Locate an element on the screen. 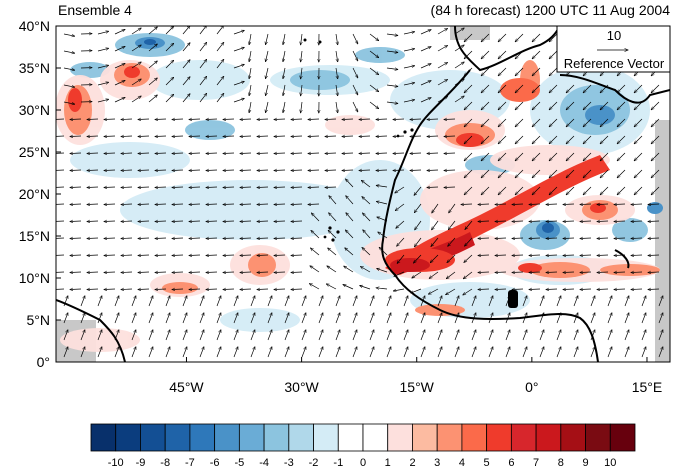 This screenshot has height=471, width=673. colorbar-label: -7 is located at coordinates (190, 463).